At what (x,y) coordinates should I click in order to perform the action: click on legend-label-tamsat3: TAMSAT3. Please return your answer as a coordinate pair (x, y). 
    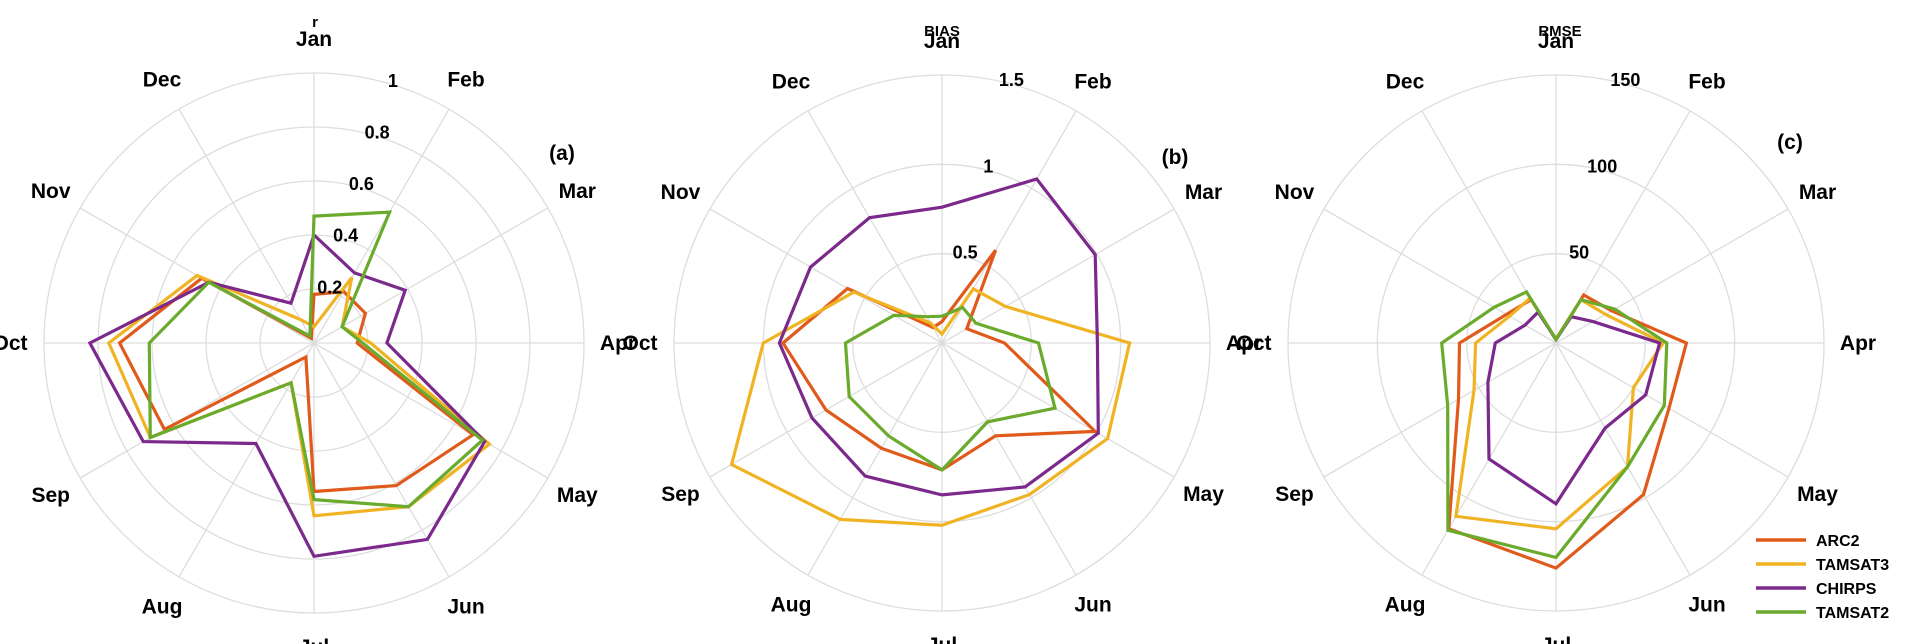
    Looking at the image, I should click on (1852, 565).